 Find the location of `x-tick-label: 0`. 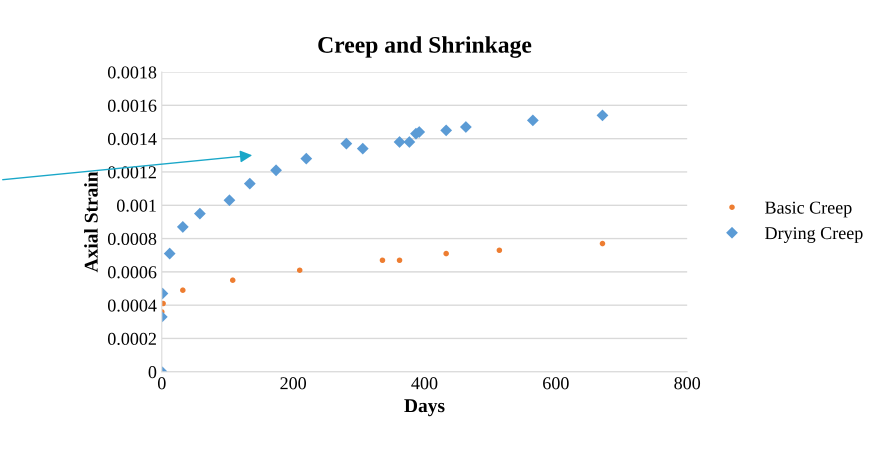

x-tick-label: 0 is located at coordinates (162, 383).